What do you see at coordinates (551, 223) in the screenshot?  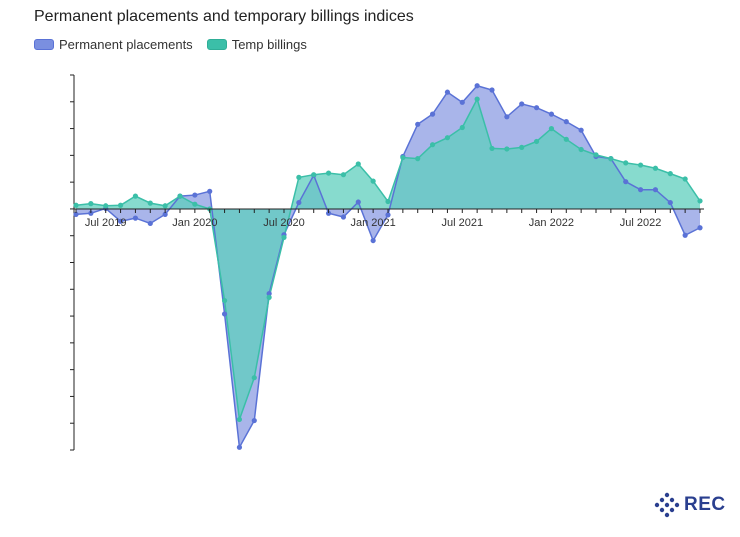 I see `x-tick-label: Jan 2022` at bounding box center [551, 223].